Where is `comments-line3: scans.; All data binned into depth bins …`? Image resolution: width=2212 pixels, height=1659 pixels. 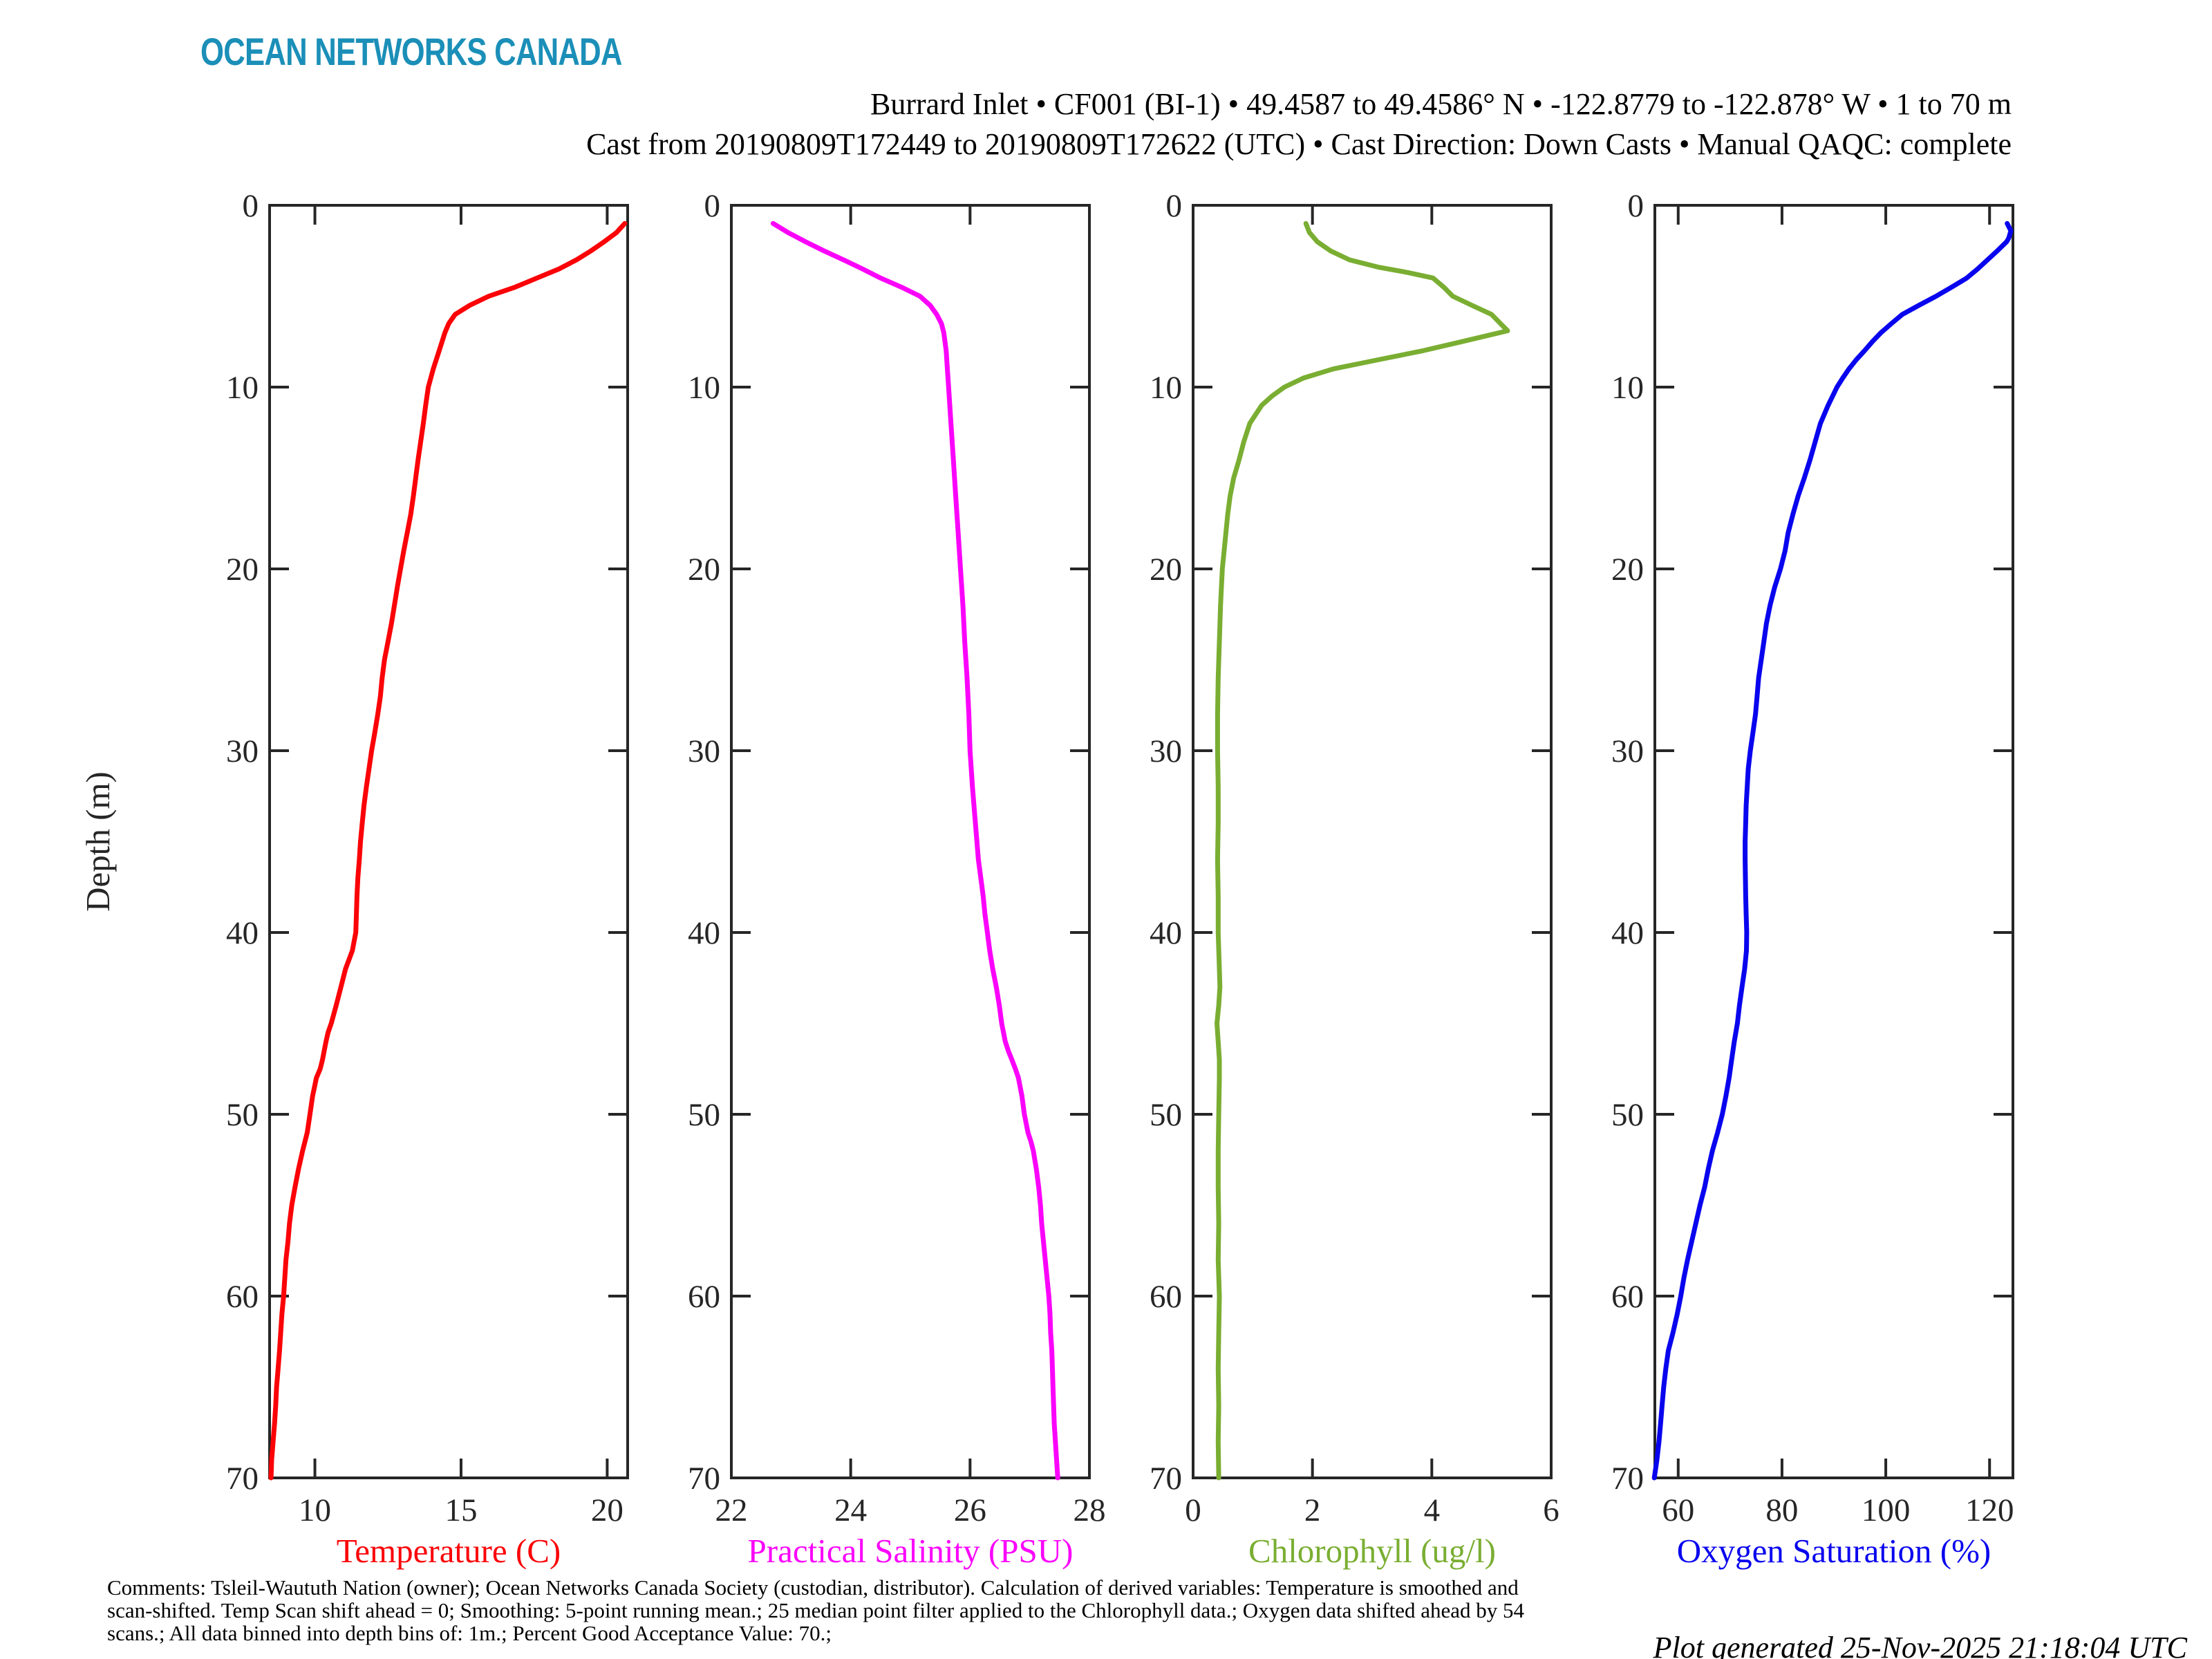 comments-line3: scans.; All data binned into depth bins … is located at coordinates (469, 1633).